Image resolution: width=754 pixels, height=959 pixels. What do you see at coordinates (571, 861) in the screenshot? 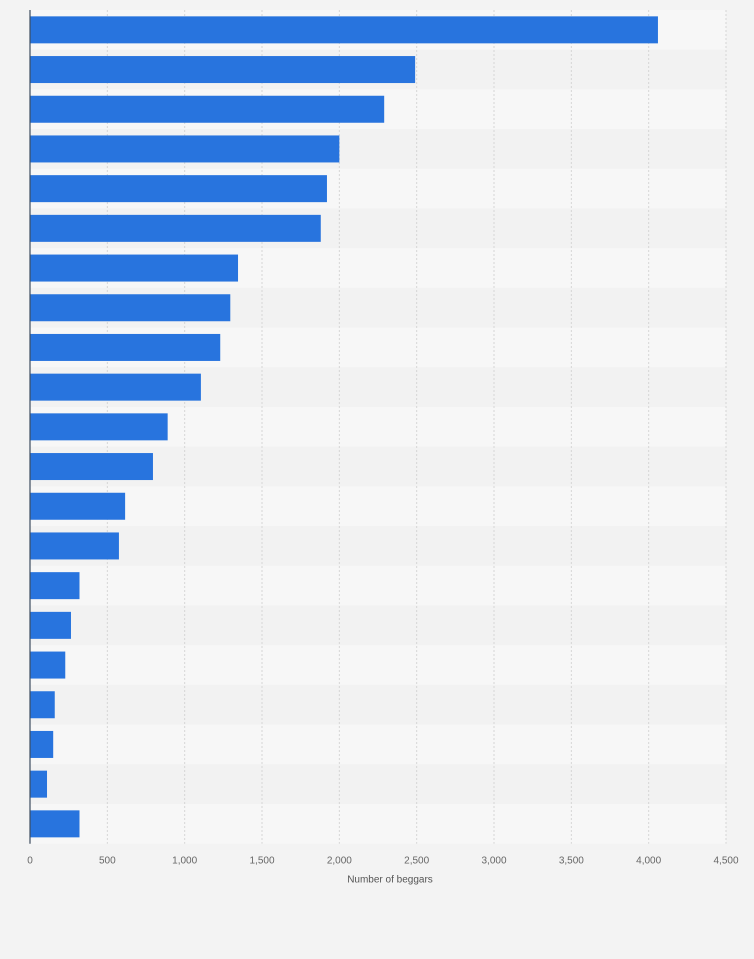
I see `x-tick-label: 3,500` at bounding box center [571, 861].